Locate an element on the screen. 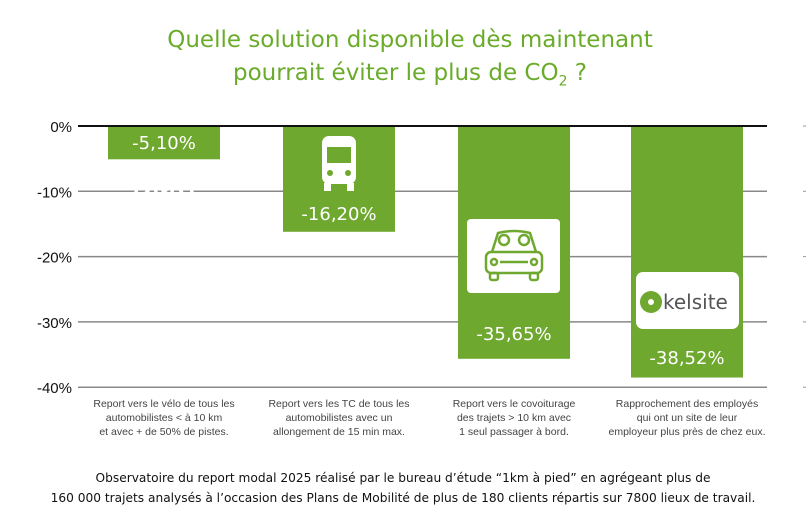  bar-value-label: -35,65% is located at coordinates (513, 334).